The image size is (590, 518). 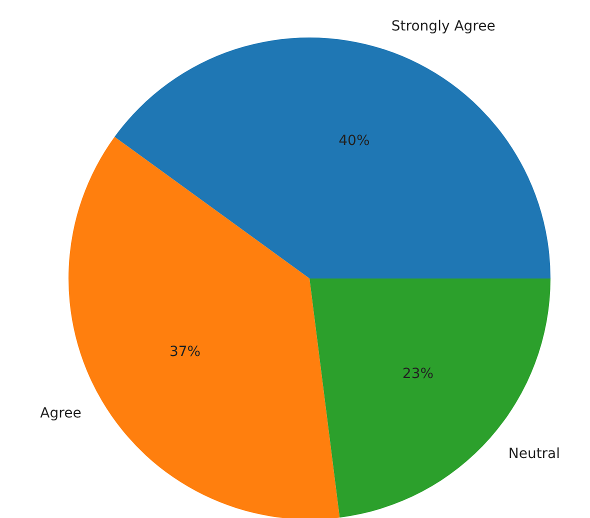 I want to click on data-label: 23%, so click(x=418, y=374).